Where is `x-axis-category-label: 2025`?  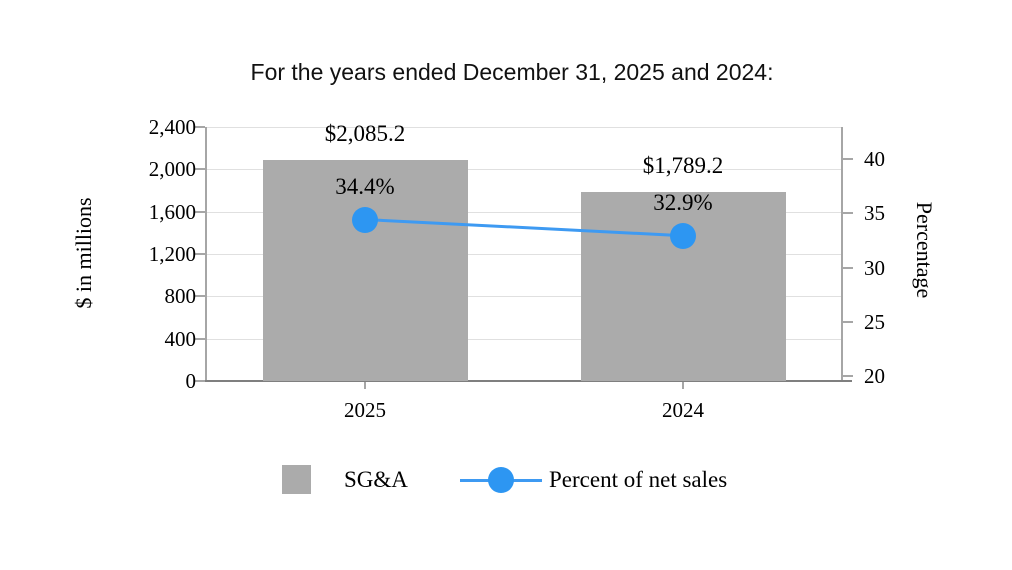 x-axis-category-label: 2025 is located at coordinates (365, 410).